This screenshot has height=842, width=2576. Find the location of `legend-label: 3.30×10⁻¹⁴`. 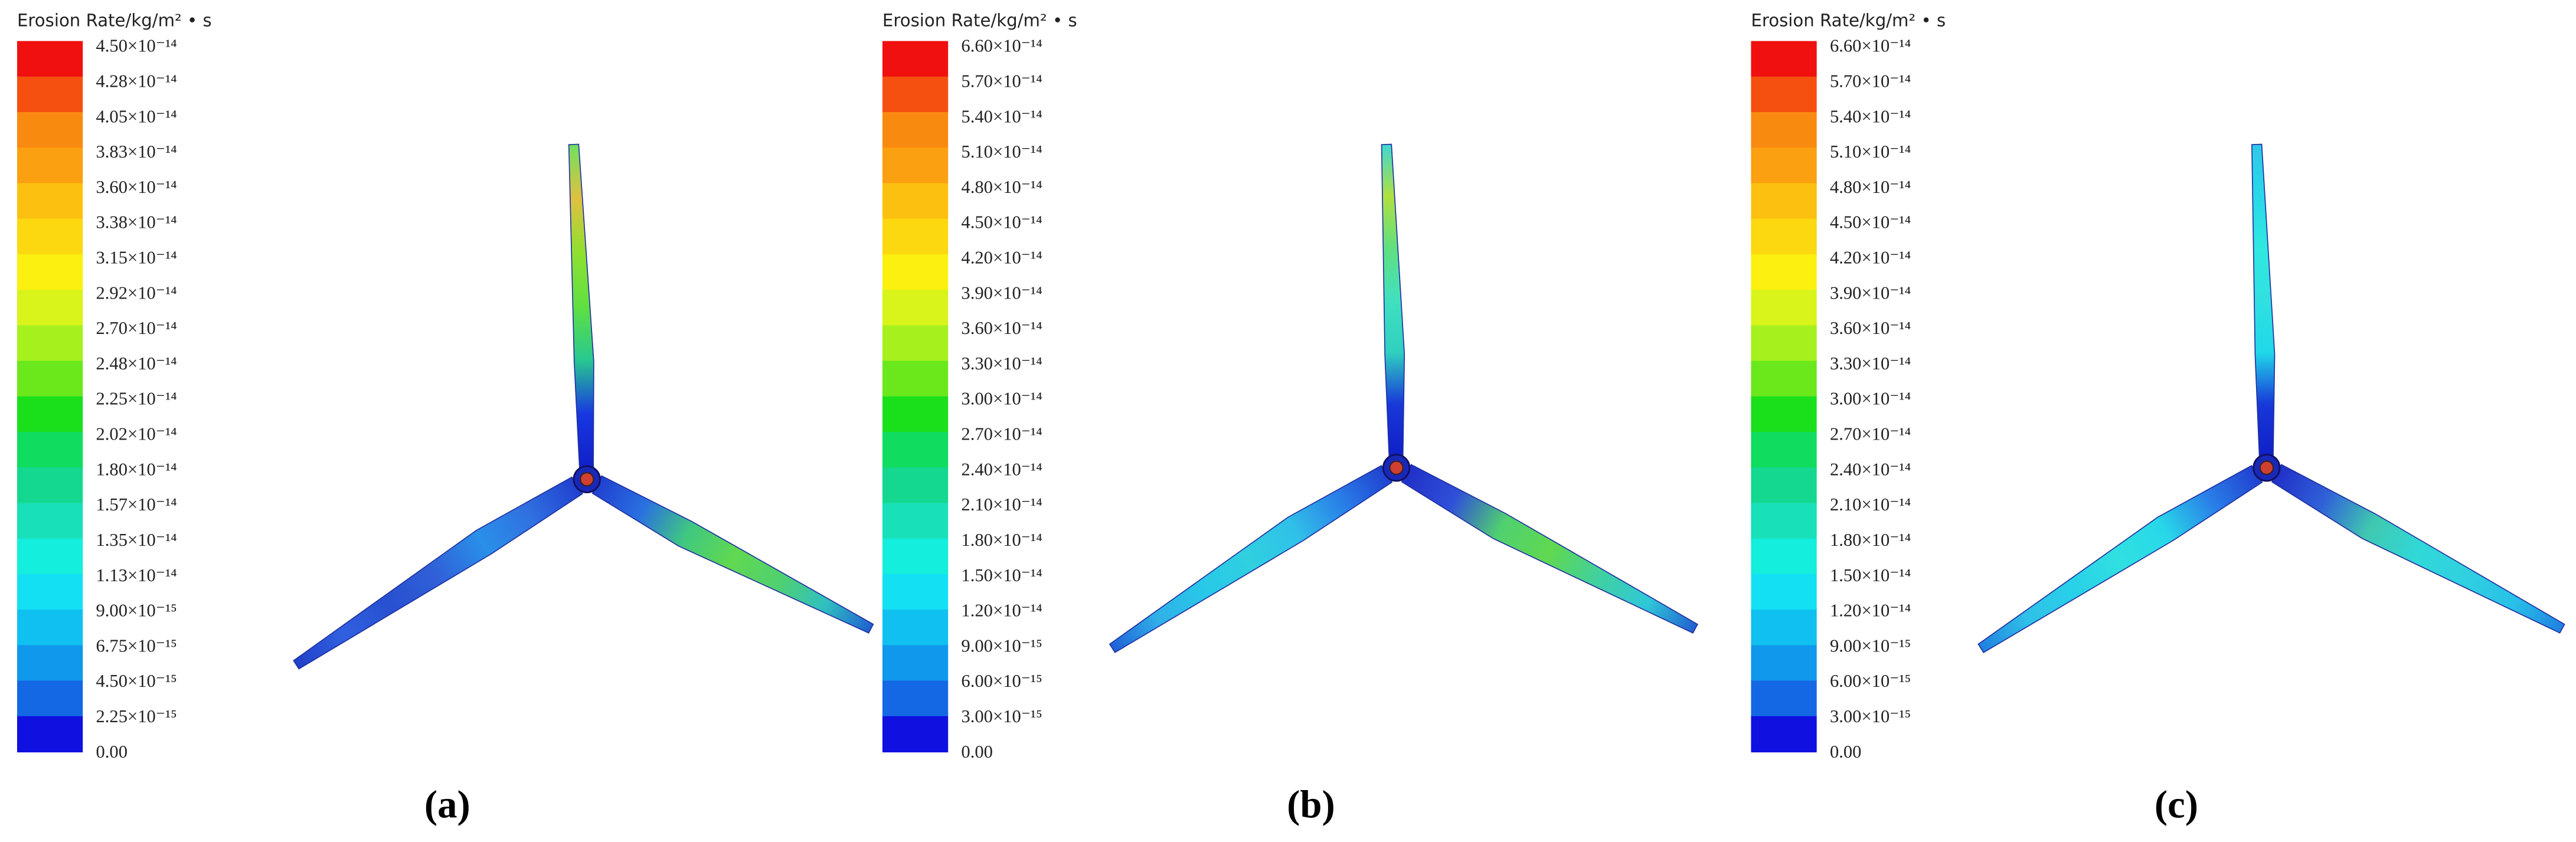

legend-label: 3.30×10⁻¹⁴ is located at coordinates (1001, 363).